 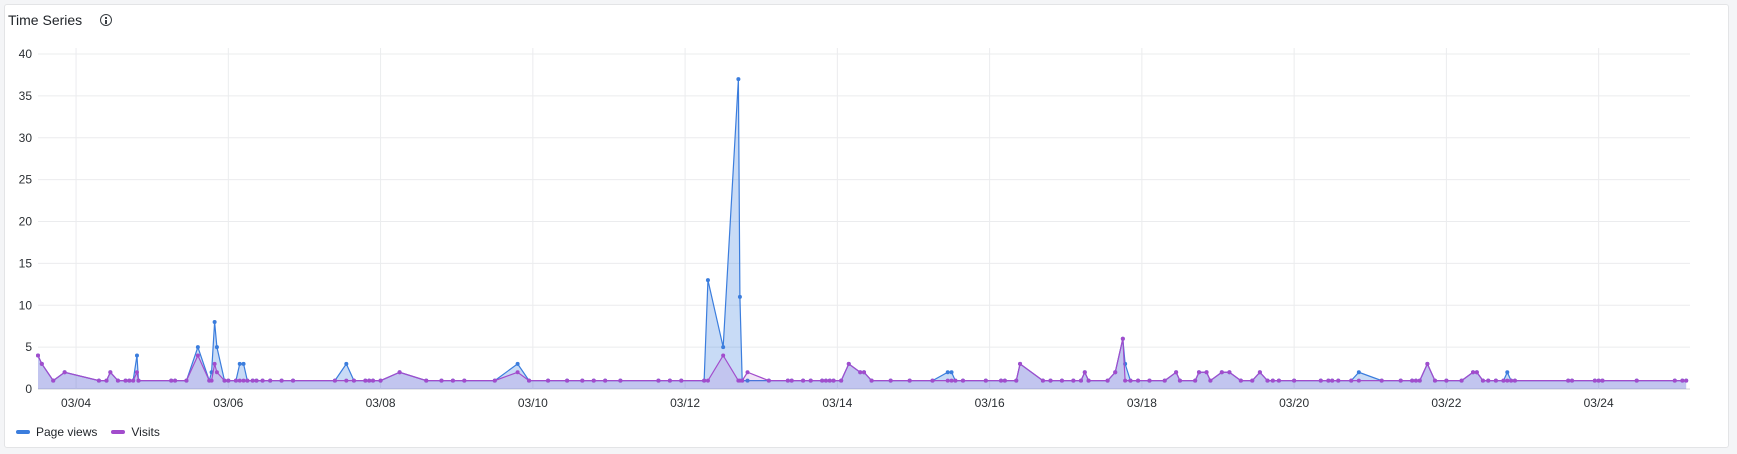 I want to click on panel-title: Time Series, so click(x=45, y=20).